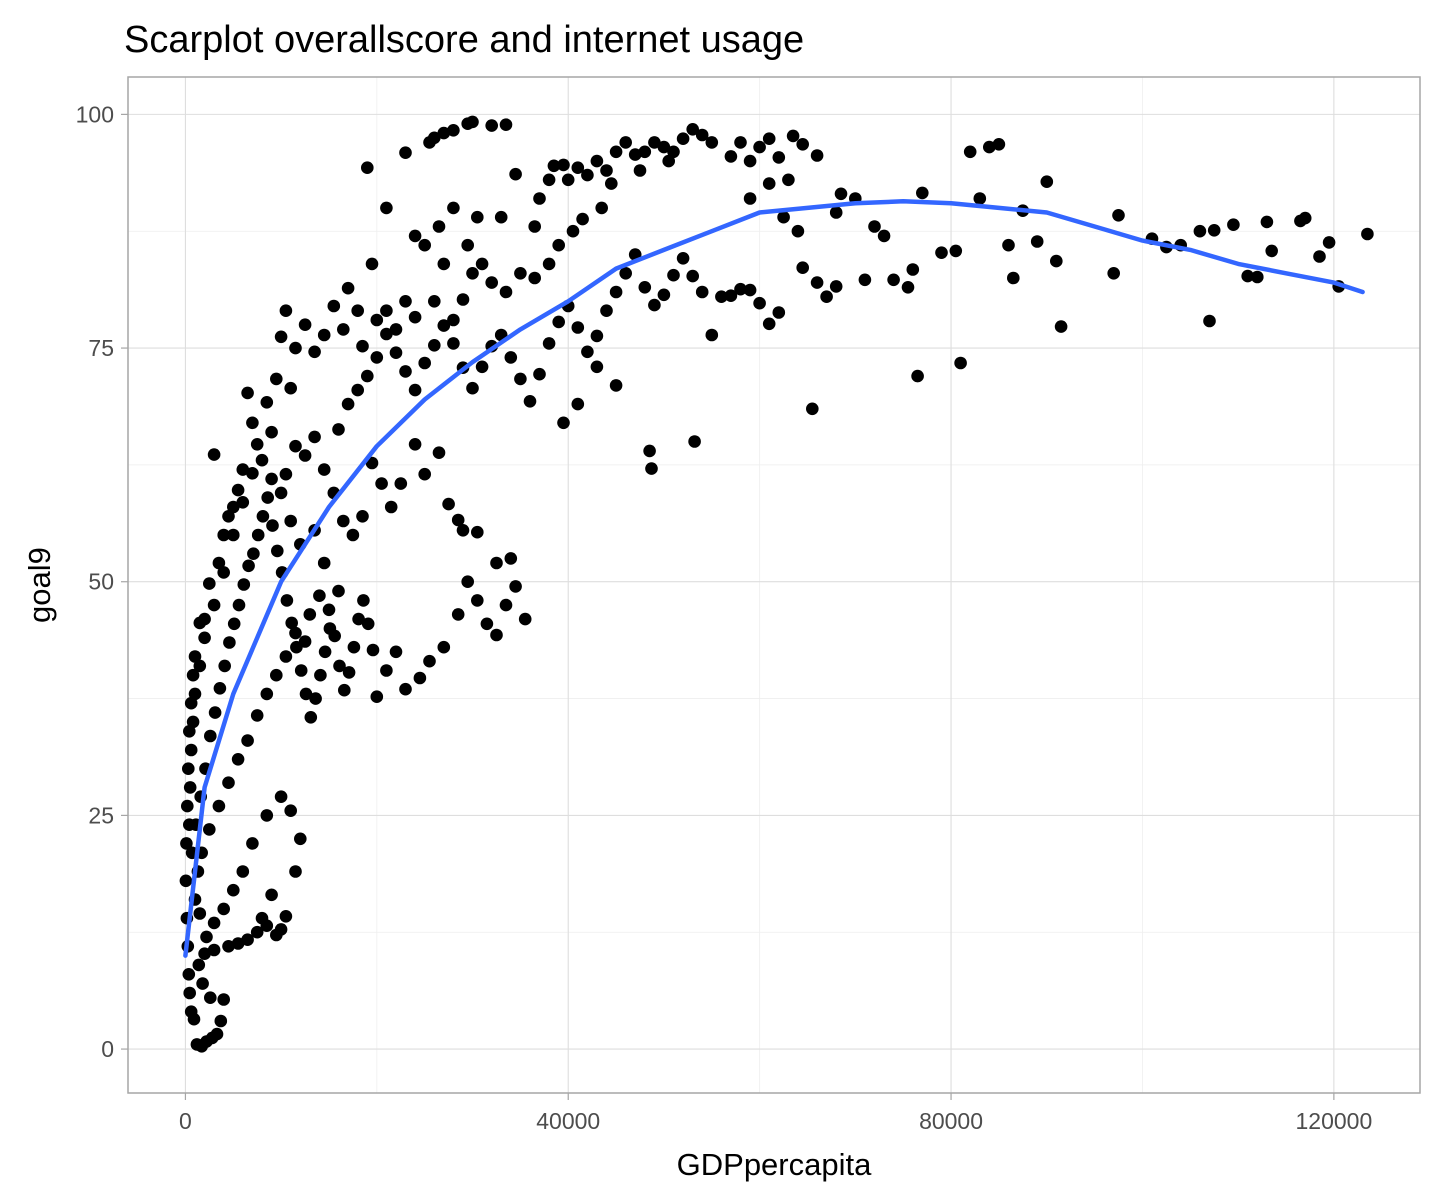 The height and width of the screenshot is (1200, 1440). Describe the element at coordinates (464, 40) in the screenshot. I see `chart-title: Scarplot overallscore and internet usage` at that location.